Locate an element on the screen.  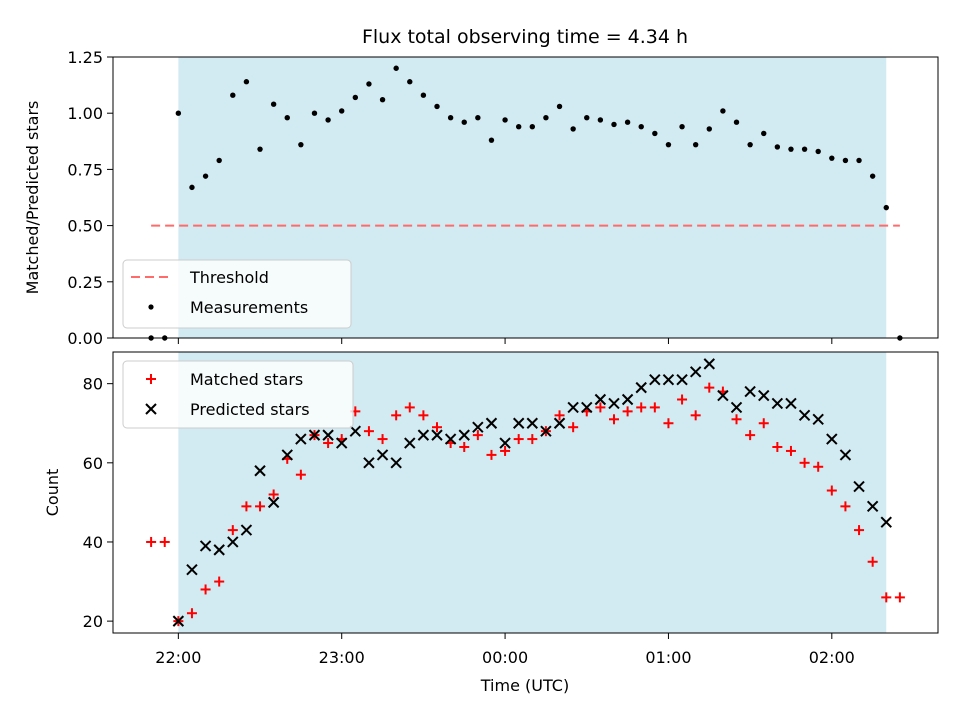
top-legend-box is located at coordinates (237, 294).